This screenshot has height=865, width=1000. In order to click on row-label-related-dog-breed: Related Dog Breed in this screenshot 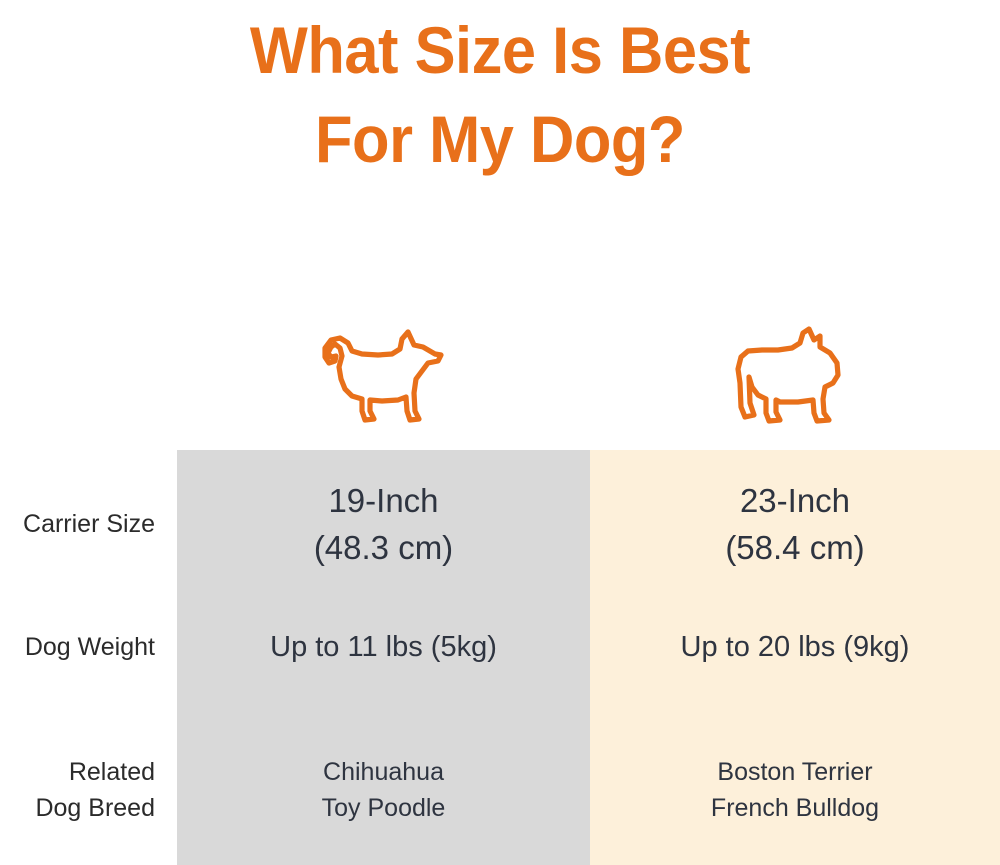, I will do `click(95, 789)`.